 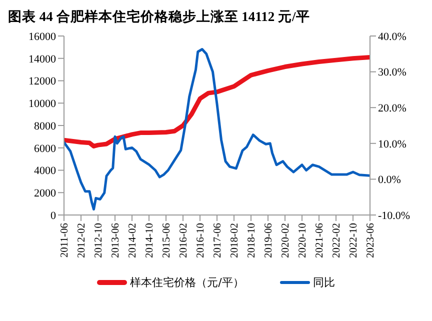 I want to click on x-tick-label: 2018-10, so click(x=252, y=240).